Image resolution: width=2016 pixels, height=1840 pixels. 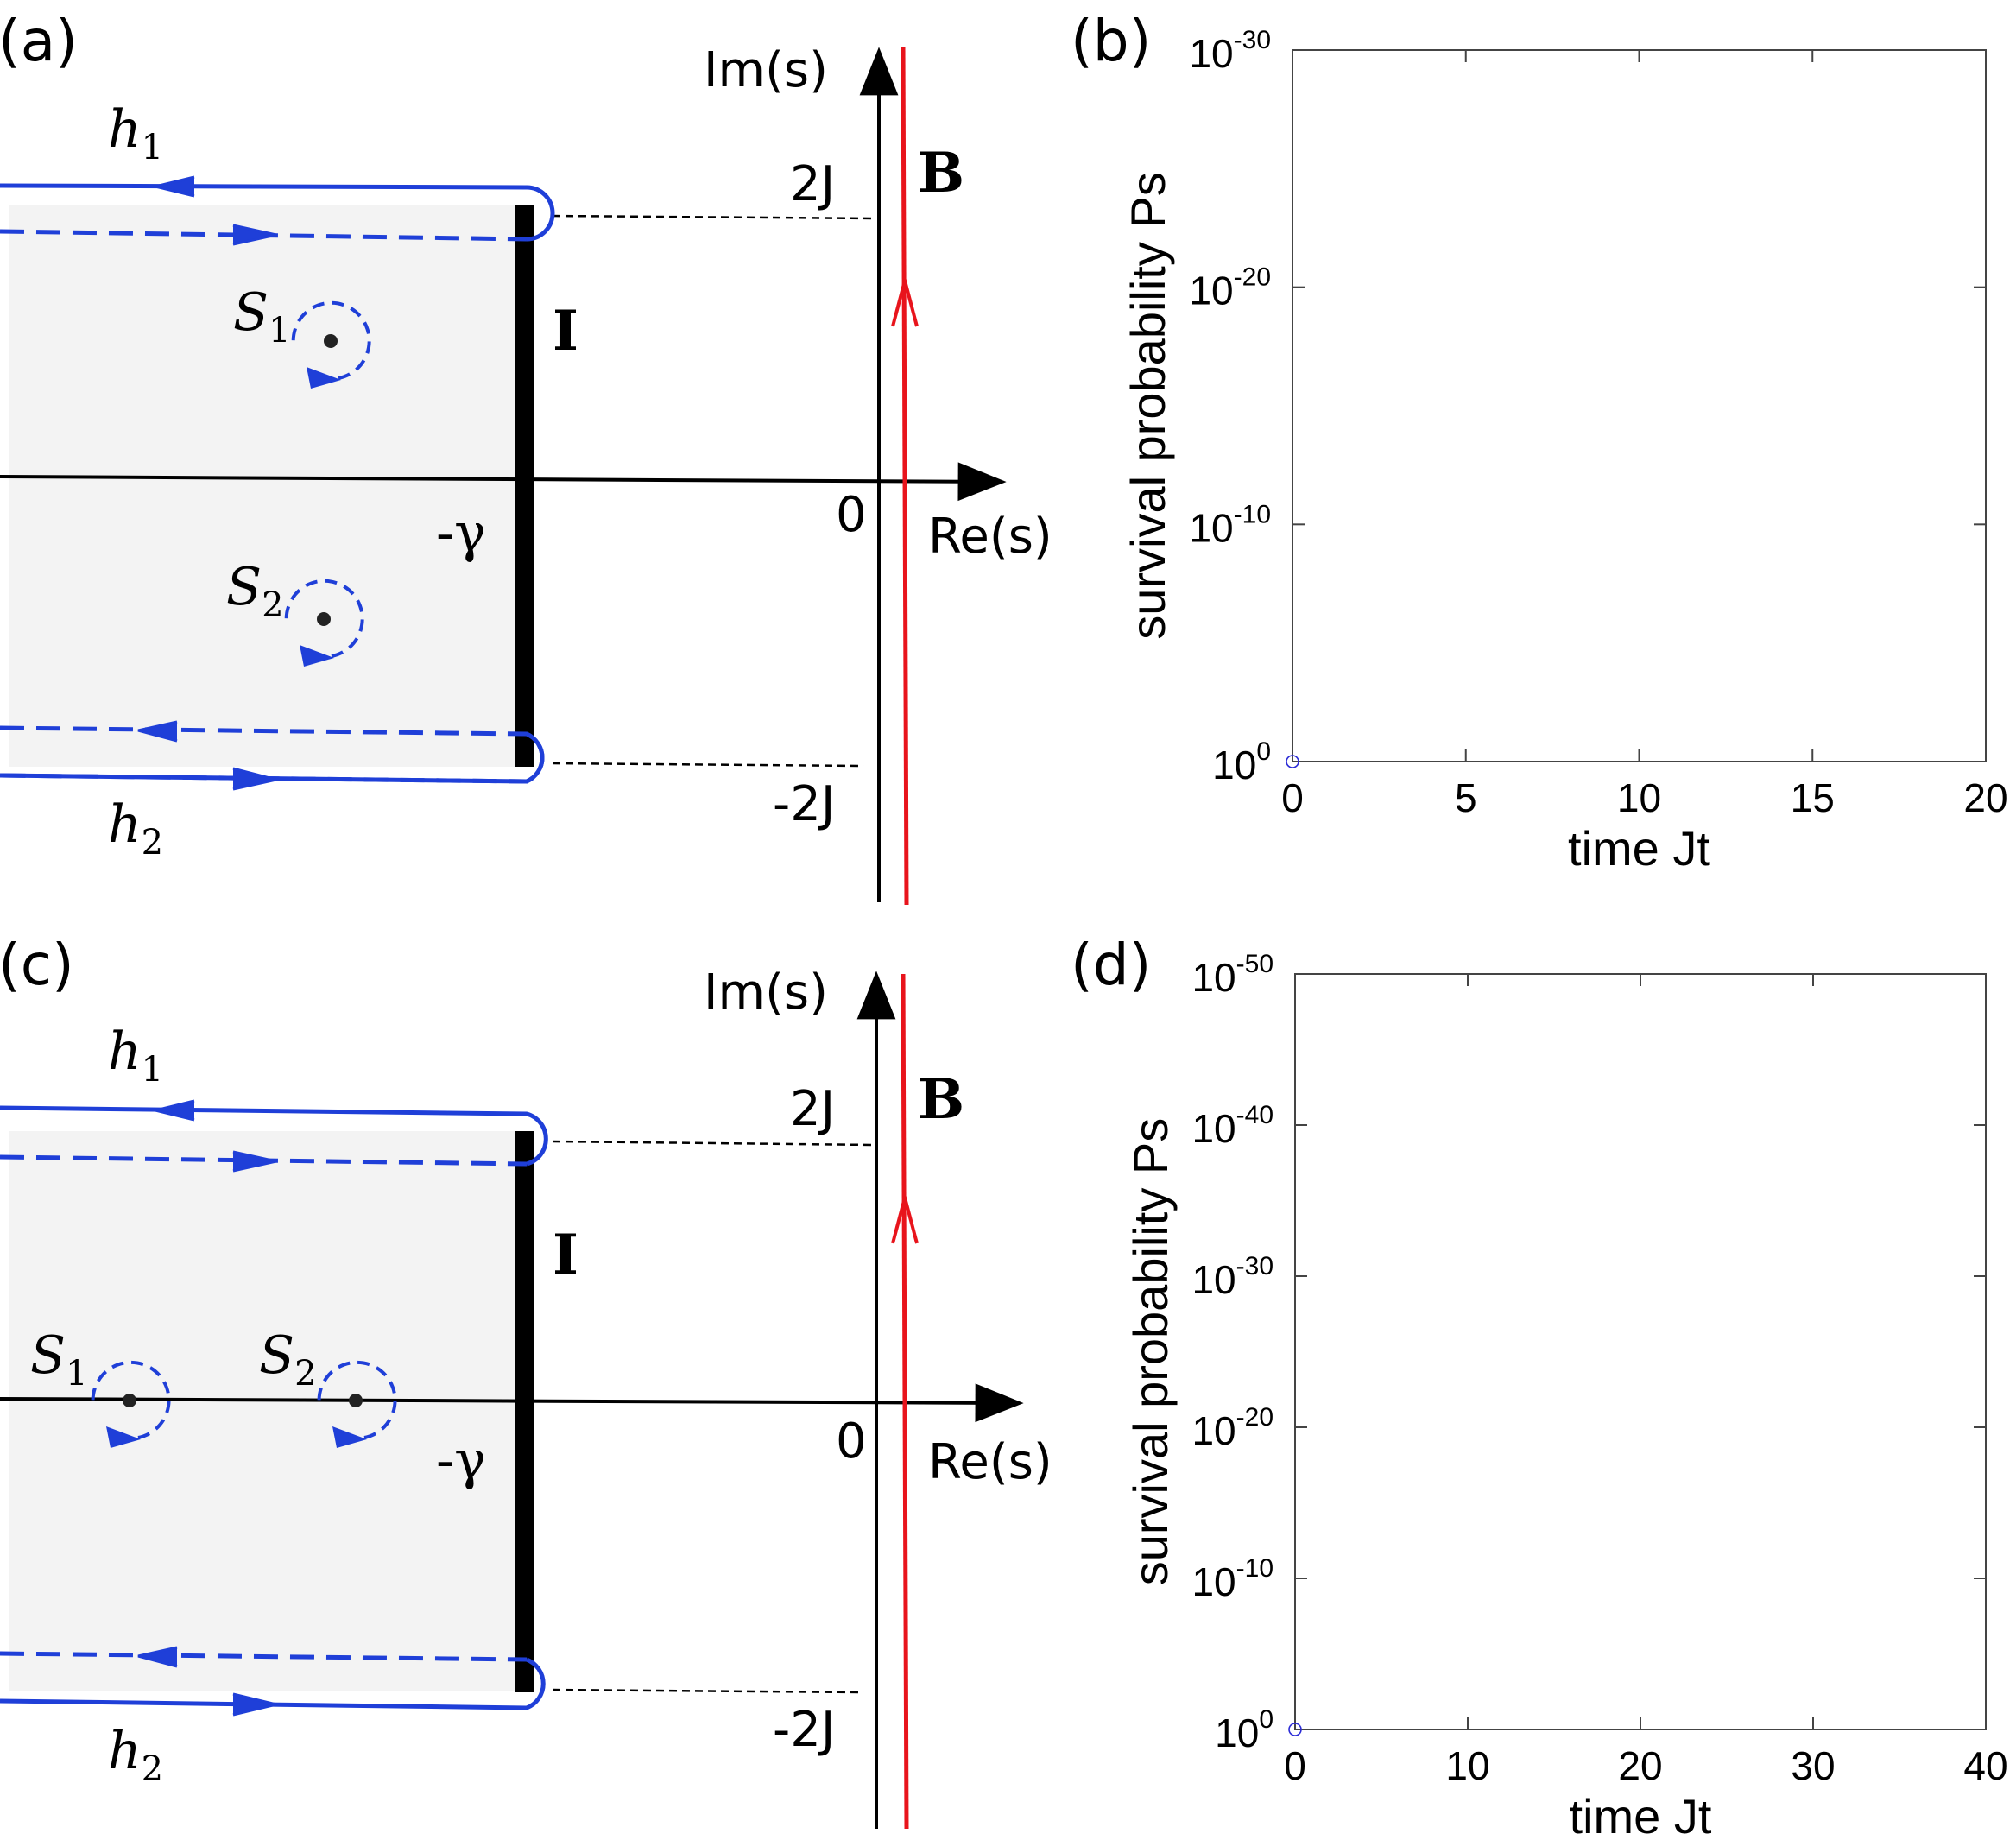 I want to click on x-tick-label: 30, so click(x=1813, y=1765).